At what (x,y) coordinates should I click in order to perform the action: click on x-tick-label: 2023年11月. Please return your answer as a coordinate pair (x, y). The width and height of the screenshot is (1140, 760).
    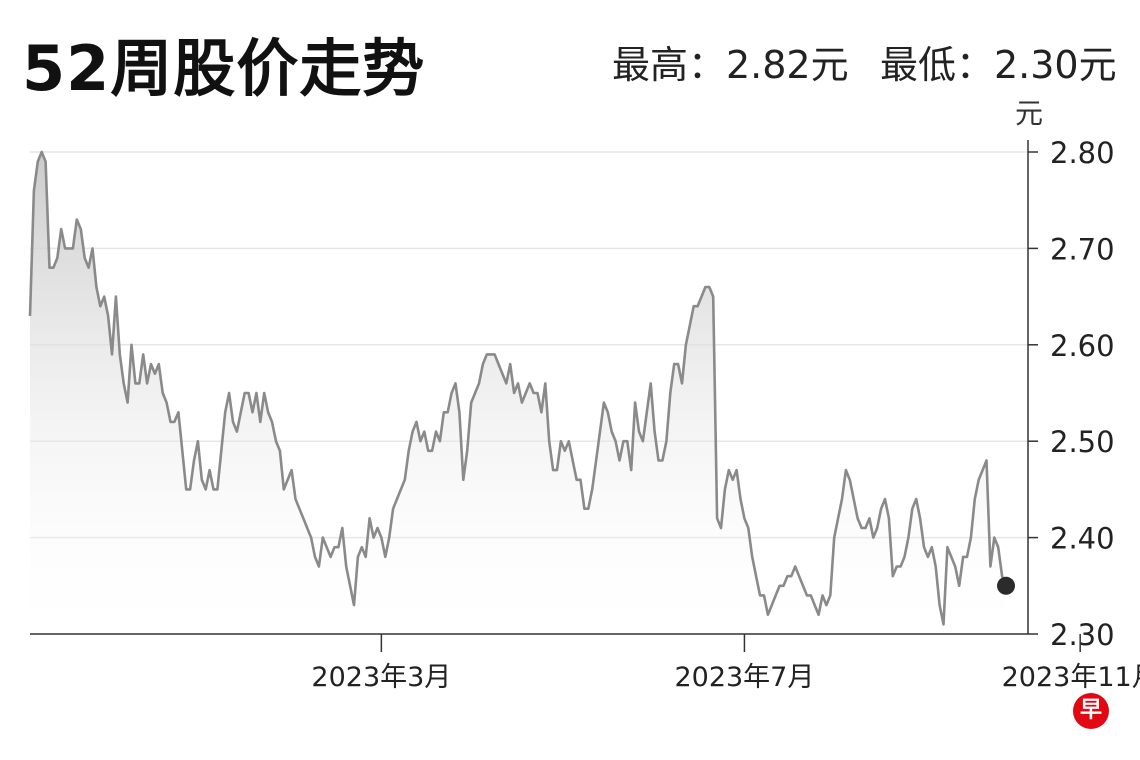
    Looking at the image, I should click on (1071, 677).